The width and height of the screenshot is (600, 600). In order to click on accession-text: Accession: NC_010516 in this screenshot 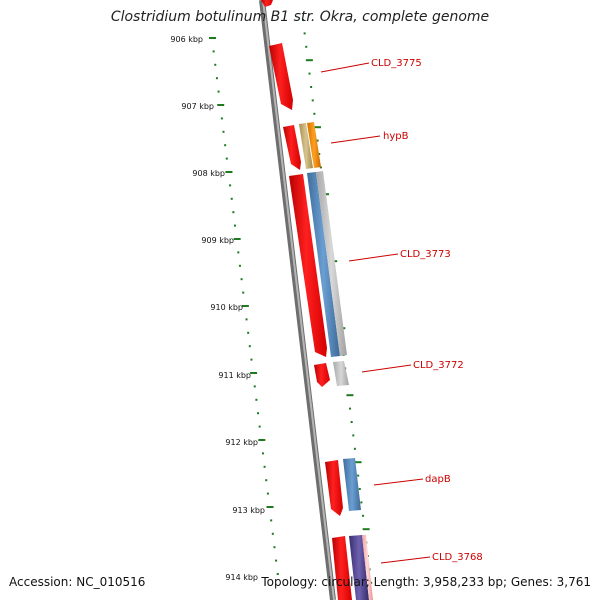, I will do `click(77, 582)`.